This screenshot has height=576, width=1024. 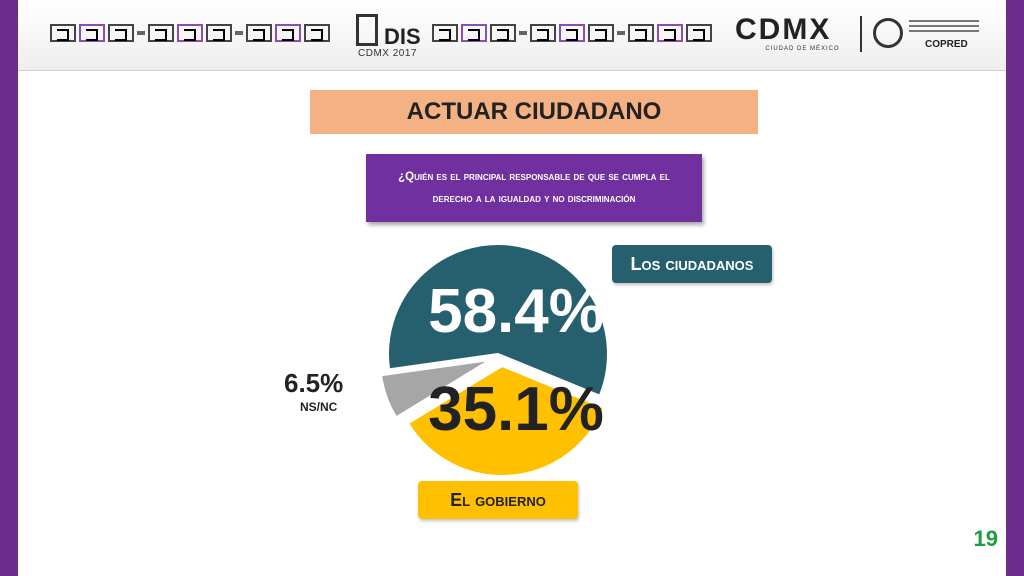 What do you see at coordinates (692, 264) in the screenshot?
I see `legend-los-ciudadanos: Los ciudadanos` at bounding box center [692, 264].